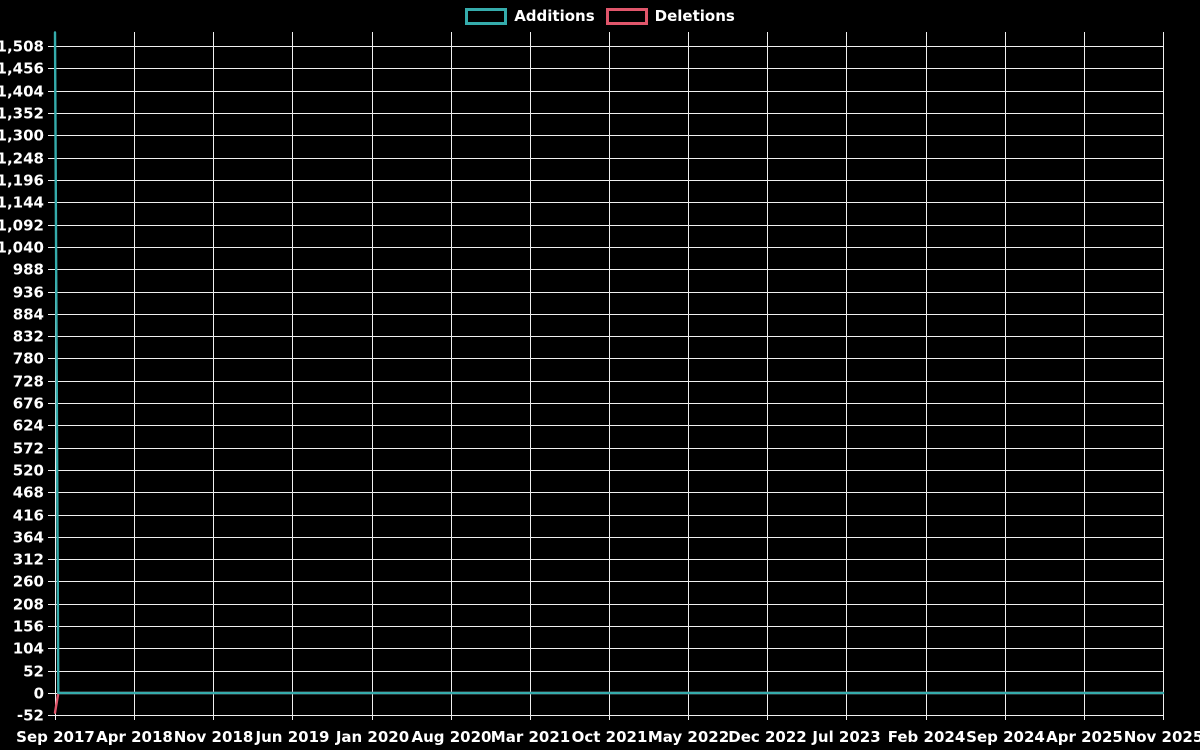 This screenshot has width=1200, height=750. Describe the element at coordinates (28, 649) in the screenshot. I see `y-axis-label: 104` at that location.